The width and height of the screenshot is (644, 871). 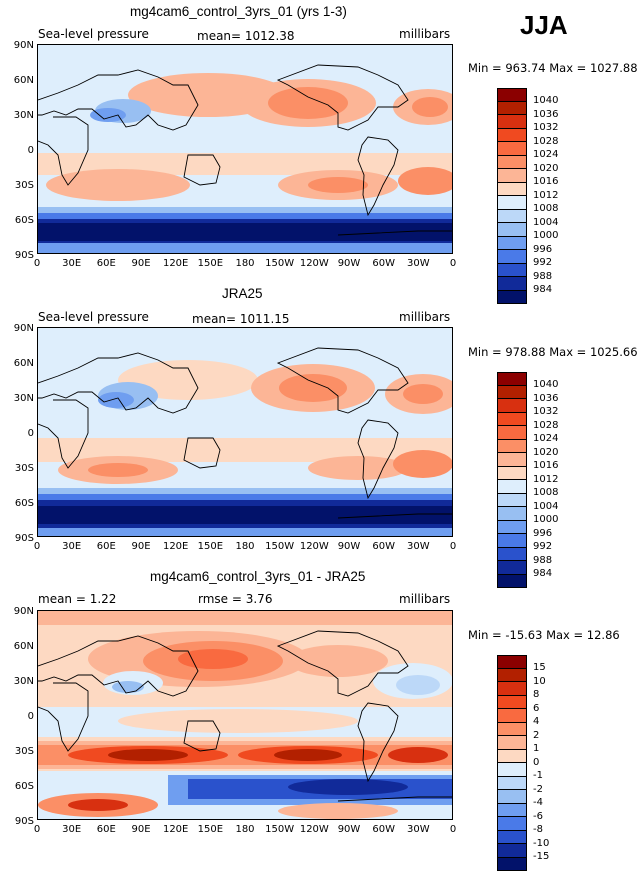 What do you see at coordinates (545, 277) in the screenshot?
I see `colorbar-tick-label: 988` at bounding box center [545, 277].